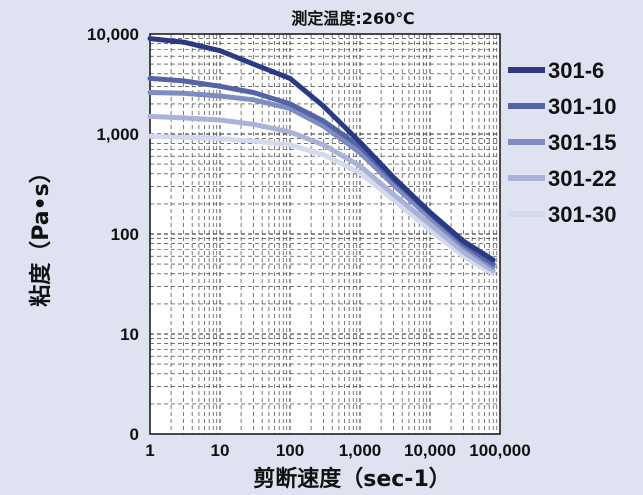 The width and height of the screenshot is (643, 495). Describe the element at coordinates (582, 214) in the screenshot. I see `legend-label-301-30: 301-30` at that location.